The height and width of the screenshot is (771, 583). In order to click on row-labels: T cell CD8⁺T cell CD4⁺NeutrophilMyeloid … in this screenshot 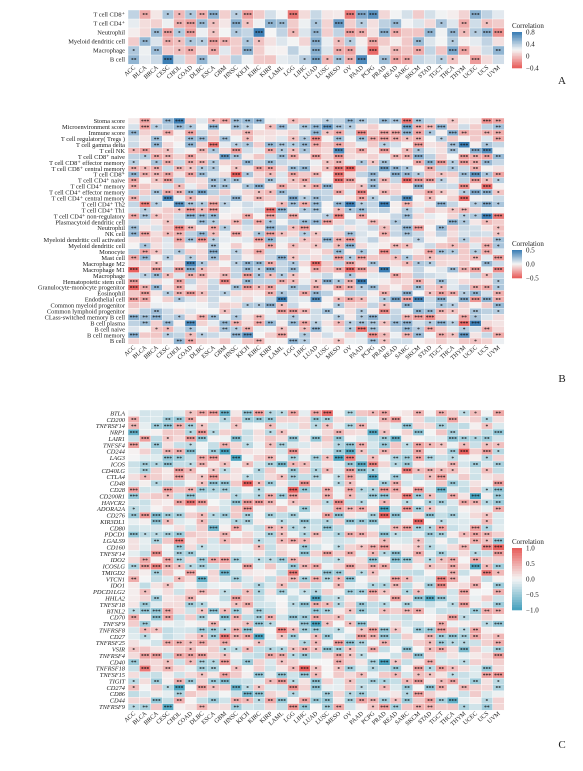, I will do `click(96, 38)`.